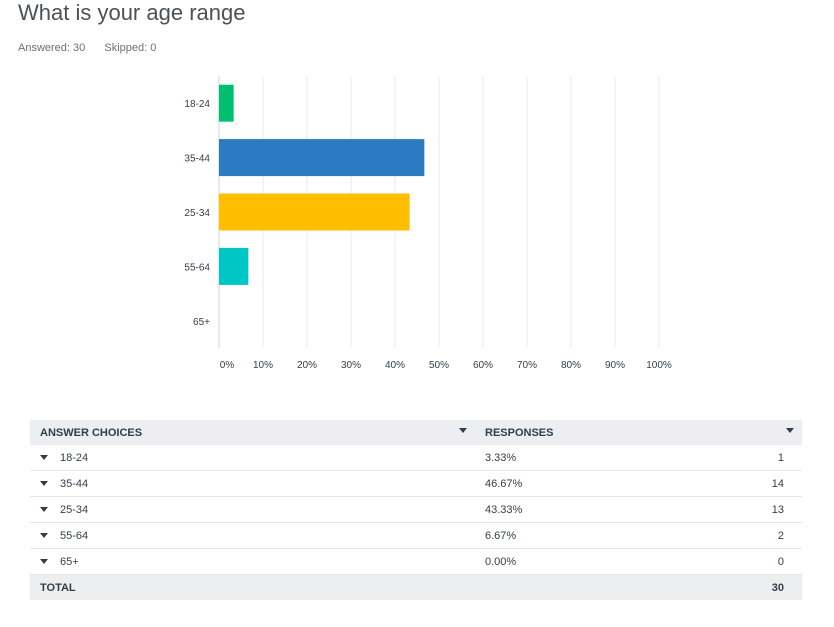 The height and width of the screenshot is (627, 834). Describe the element at coordinates (519, 432) in the screenshot. I see `responses-header-label: RESPONSES` at that location.